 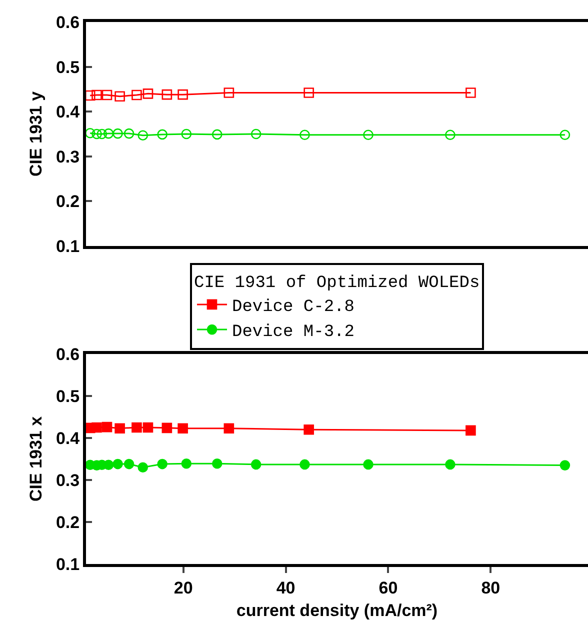 I want to click on y-axis-title: CIE 1931 x, so click(x=36, y=459).